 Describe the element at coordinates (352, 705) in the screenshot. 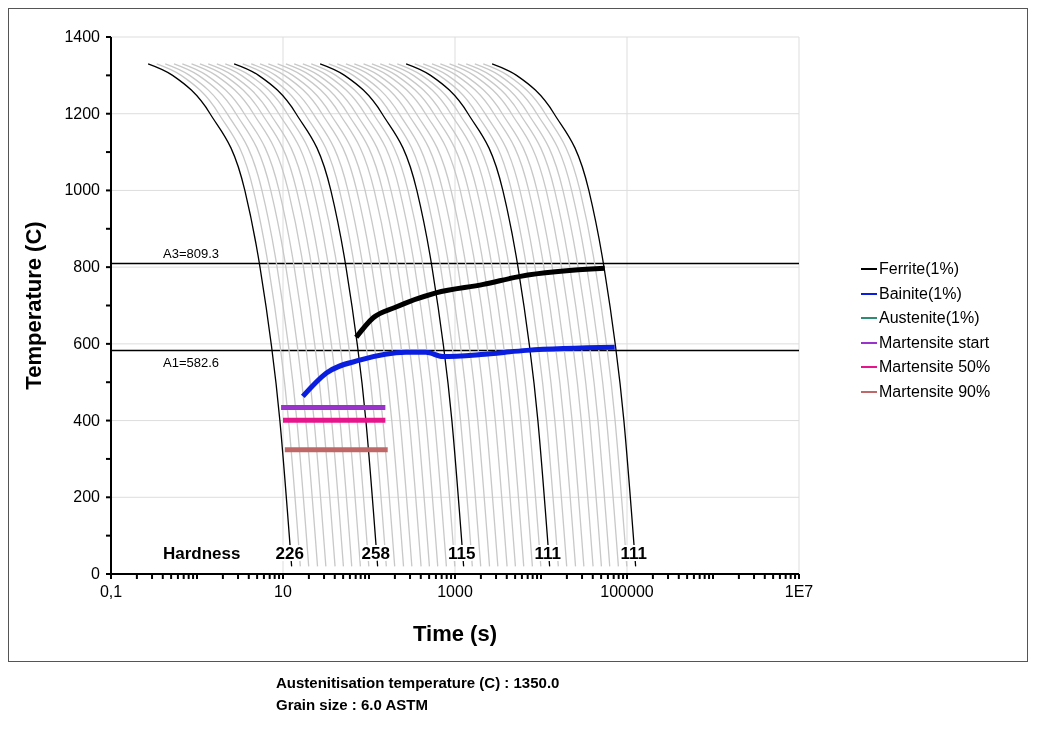

I see `text: Grain size : 6.0 ASTM` at that location.